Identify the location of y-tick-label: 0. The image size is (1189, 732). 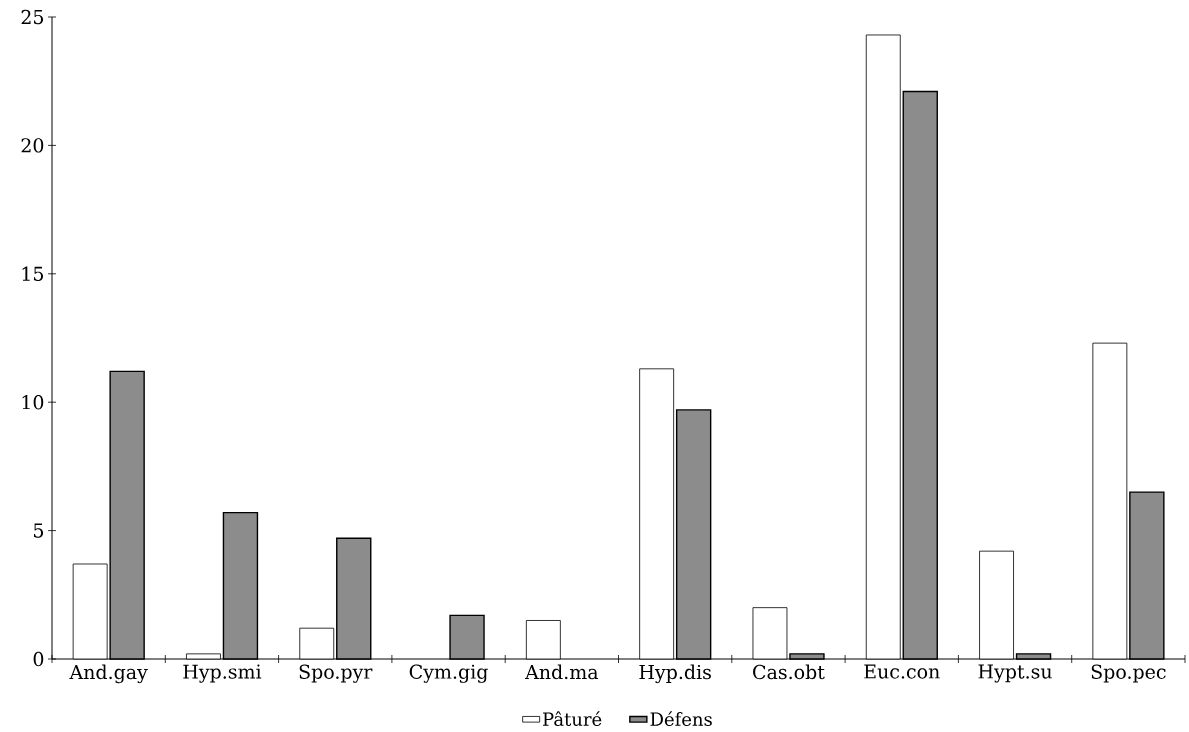
(38, 659).